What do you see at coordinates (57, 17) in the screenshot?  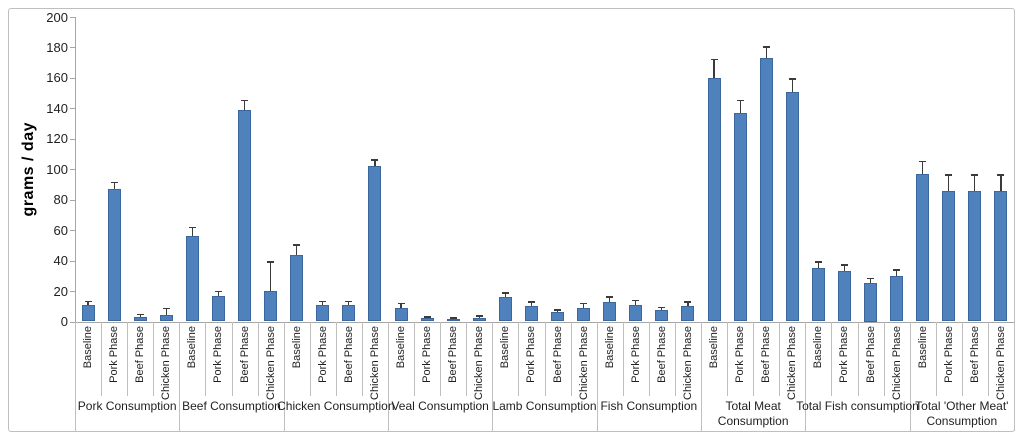 I see `y-tick-label: 200` at bounding box center [57, 17].